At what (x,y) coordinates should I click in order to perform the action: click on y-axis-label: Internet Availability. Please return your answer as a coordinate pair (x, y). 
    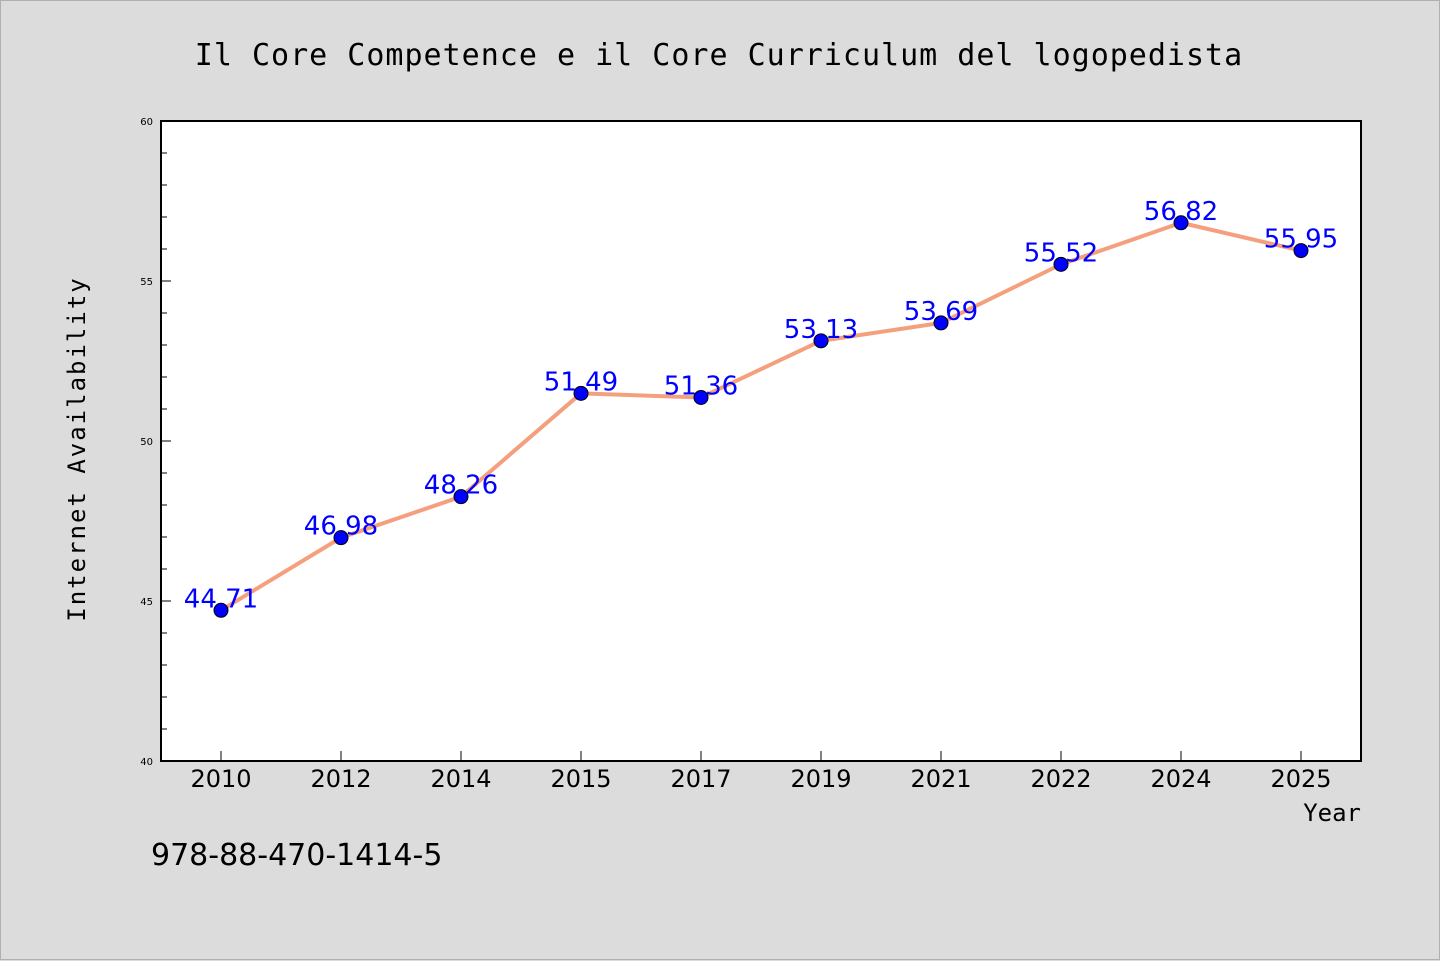
    Looking at the image, I should click on (77, 448).